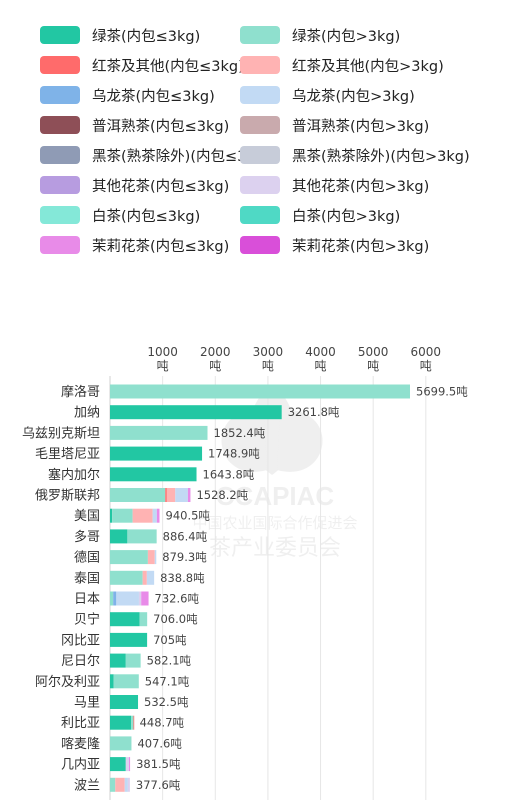 This screenshot has width=518, height=800. I want to click on legend-item: 红茶及其他(内包>3kg), so click(342, 65).